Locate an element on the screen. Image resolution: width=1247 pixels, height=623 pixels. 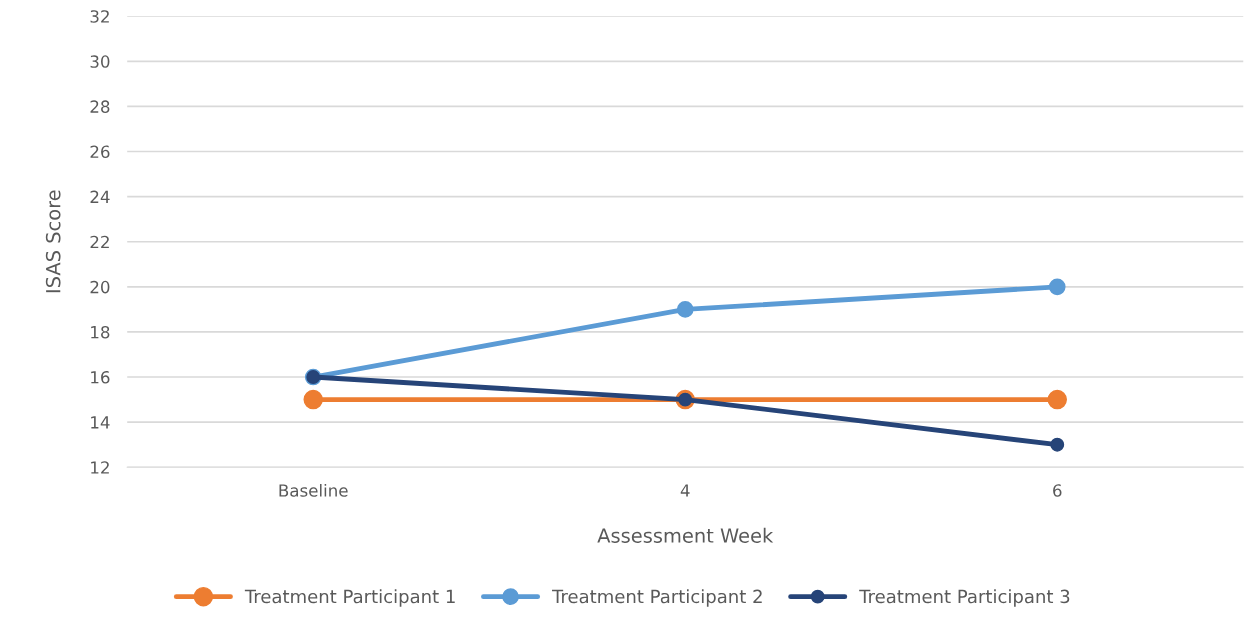
y-axis-title: ISAS Score is located at coordinates (53, 241).